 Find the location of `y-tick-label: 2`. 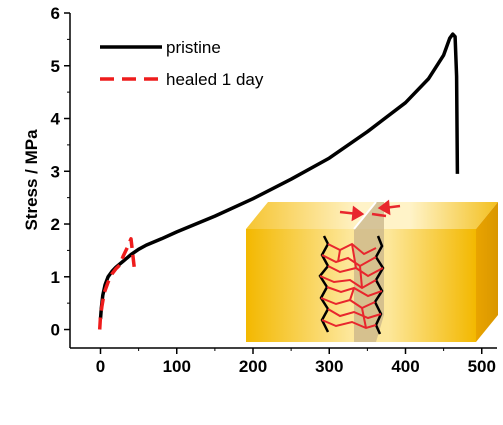

y-tick-label: 2 is located at coordinates (55, 224).